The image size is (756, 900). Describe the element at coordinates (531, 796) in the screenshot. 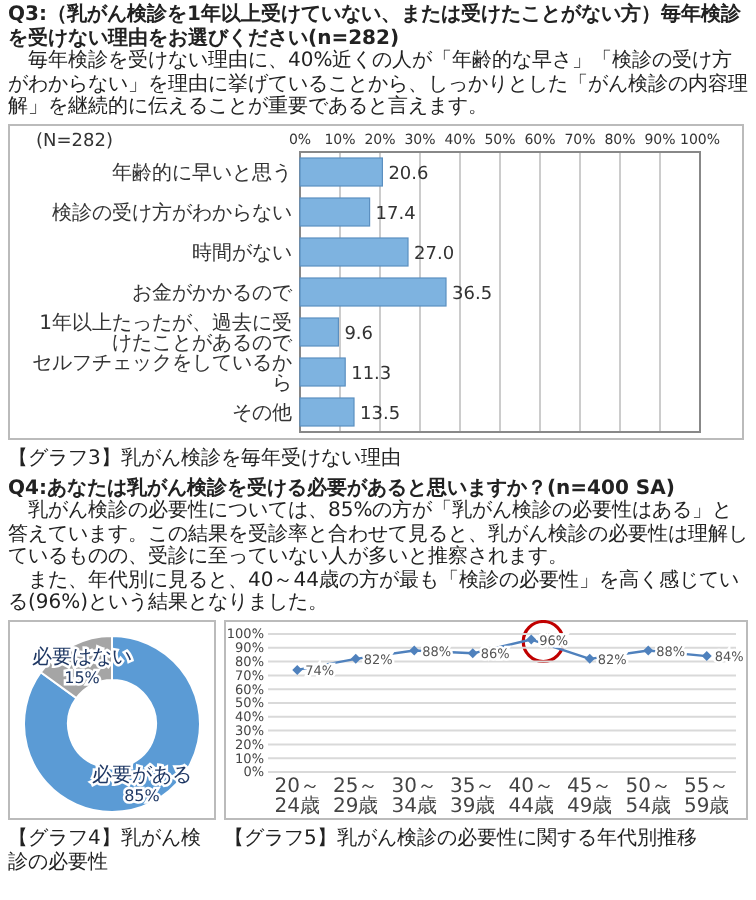

I see `x-tick-label: 40～44歳` at that location.